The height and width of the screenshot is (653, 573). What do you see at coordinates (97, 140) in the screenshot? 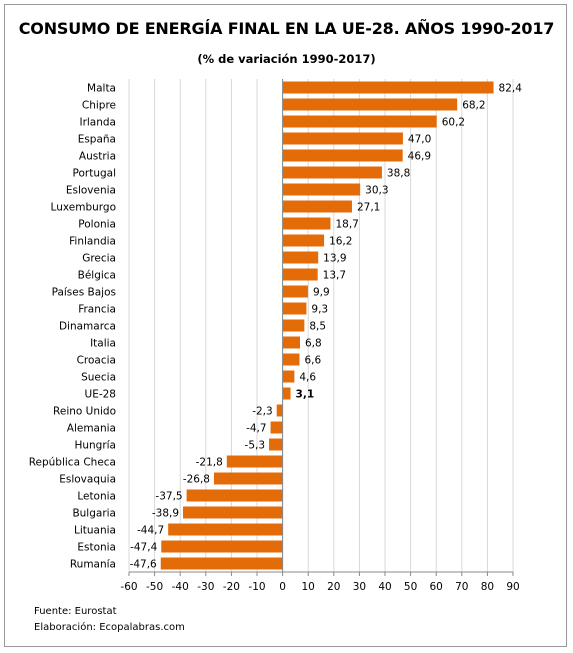
I see `category-label: España` at bounding box center [97, 140].